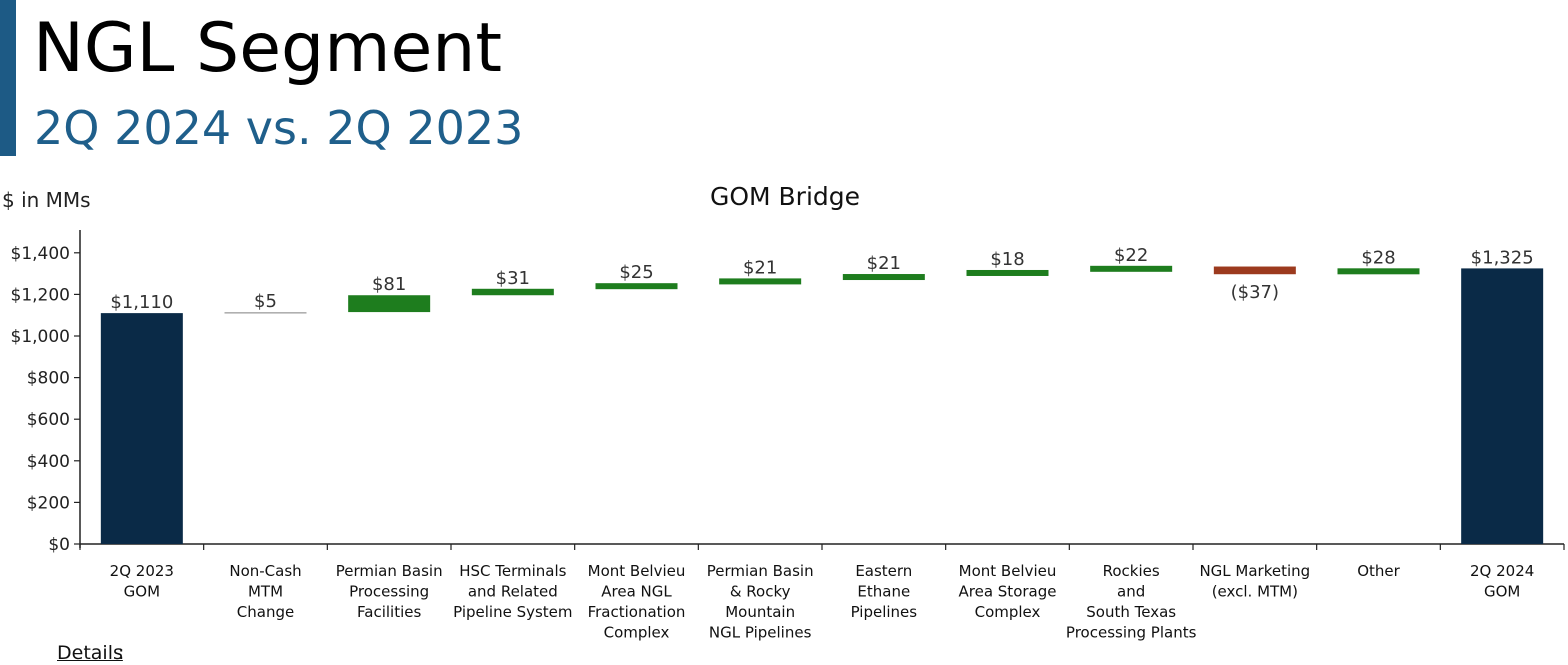 The height and width of the screenshot is (665, 1568). Describe the element at coordinates (1008, 591) in the screenshot. I see `category-label-7: Mont Belvieu Area Storage Complex` at that location.